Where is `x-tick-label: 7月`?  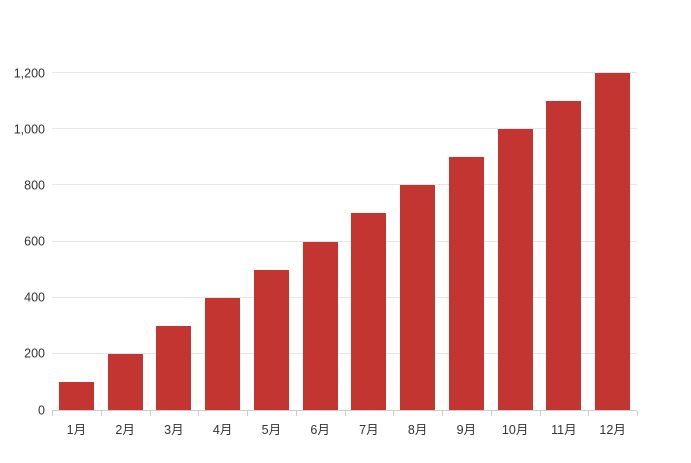
x-tick-label: 7月 is located at coordinates (369, 430).